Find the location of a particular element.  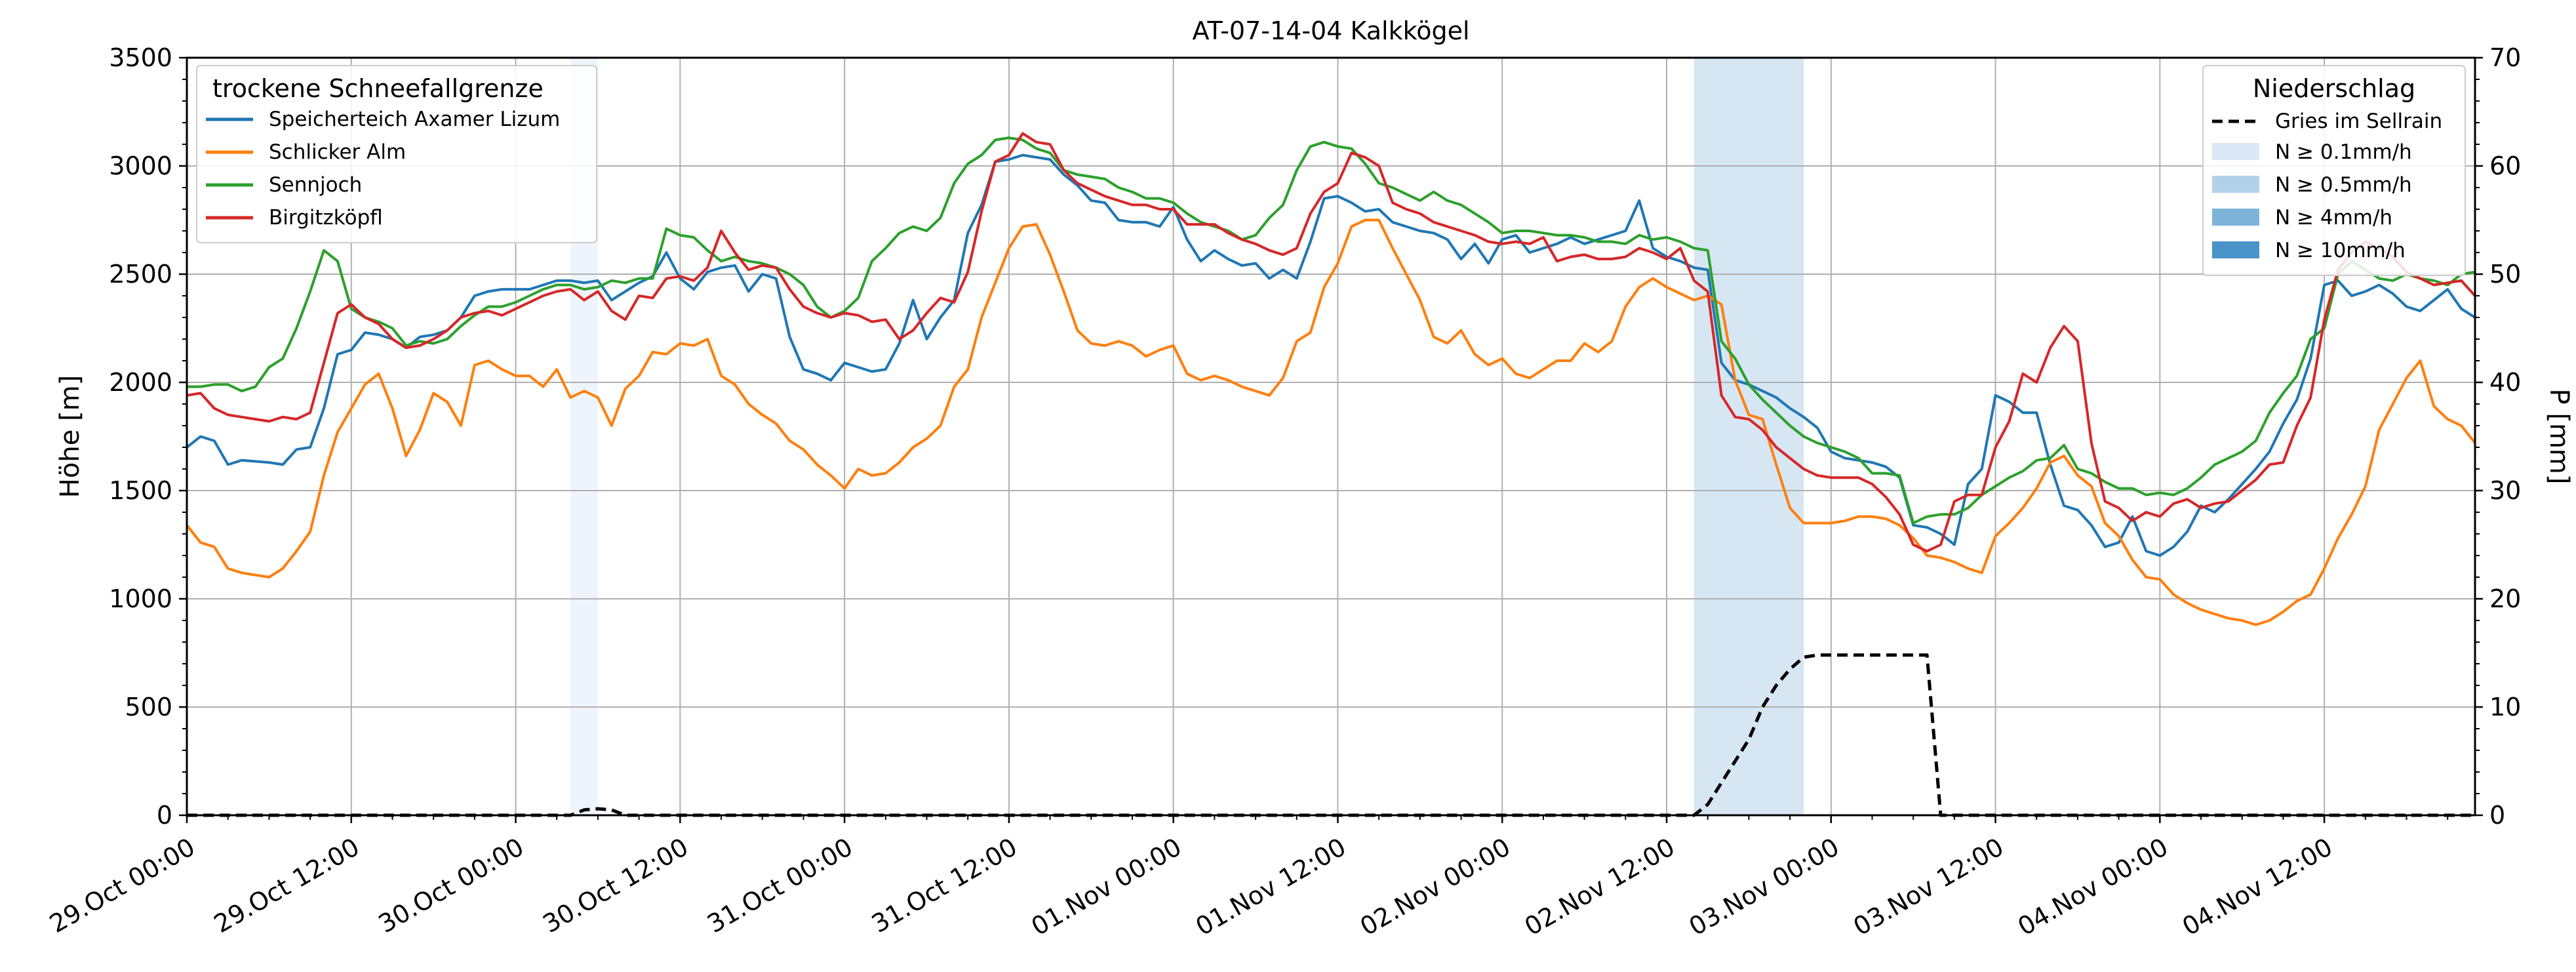

chart-title: AT-07-14-04 Kalkkögel is located at coordinates (1330, 30).